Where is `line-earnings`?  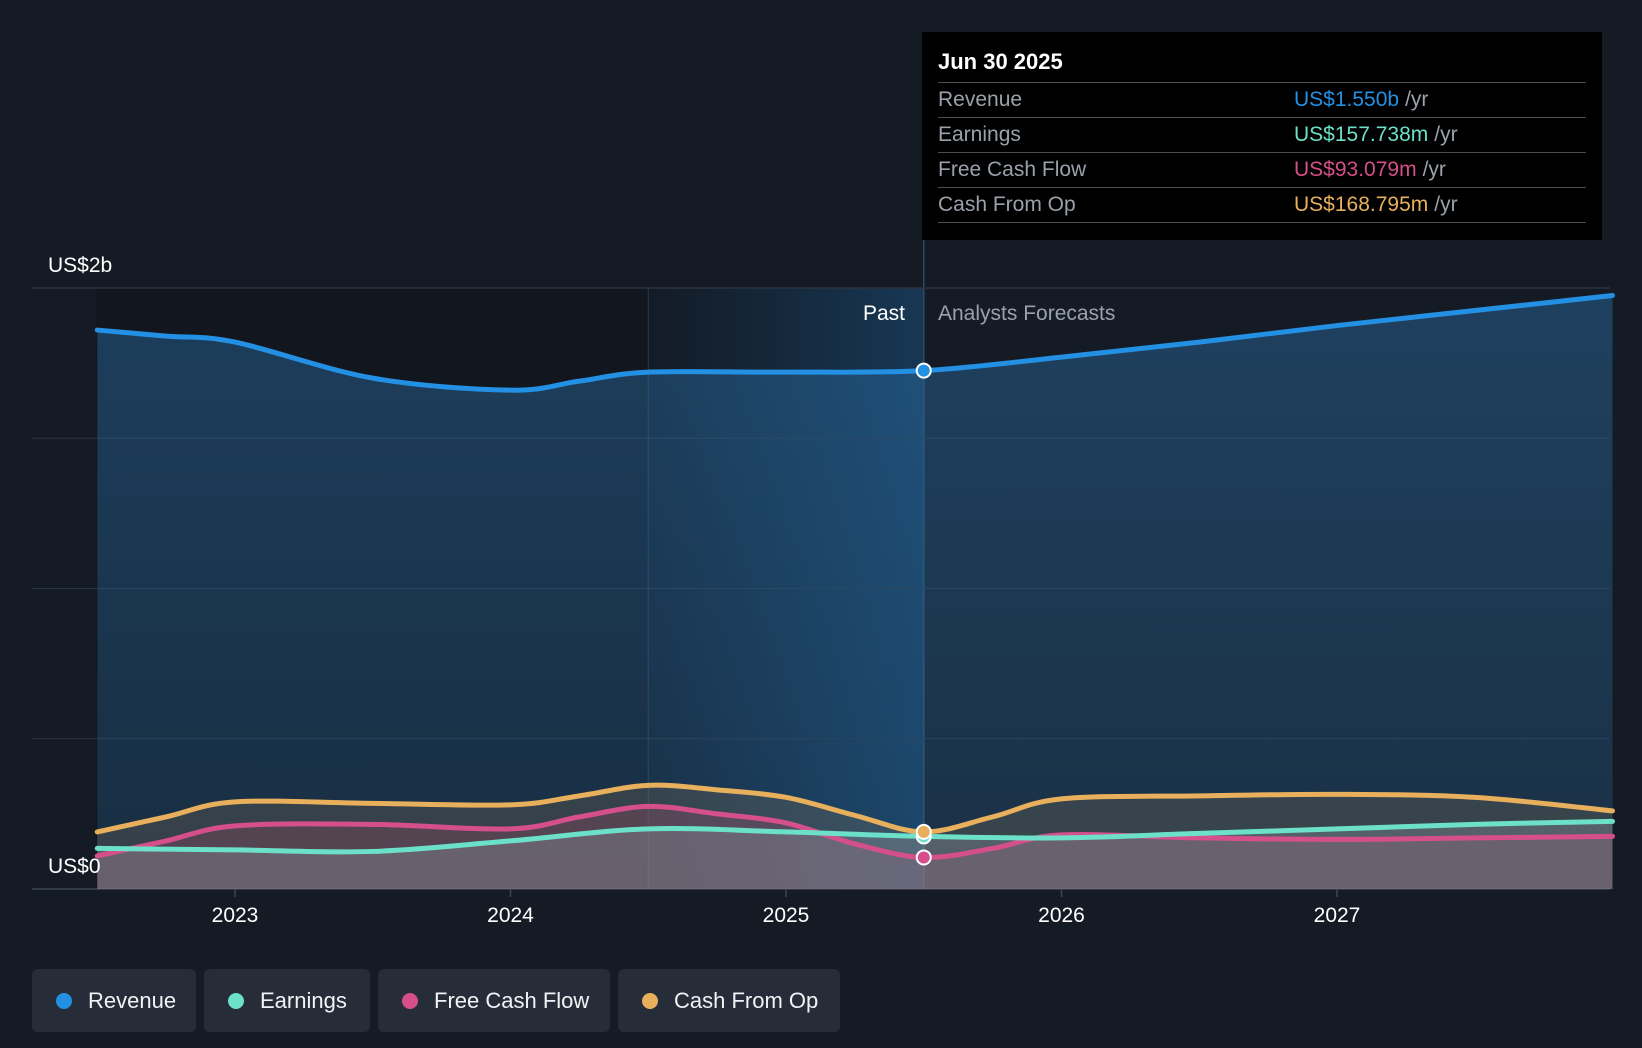
line-earnings is located at coordinates (854, 836).